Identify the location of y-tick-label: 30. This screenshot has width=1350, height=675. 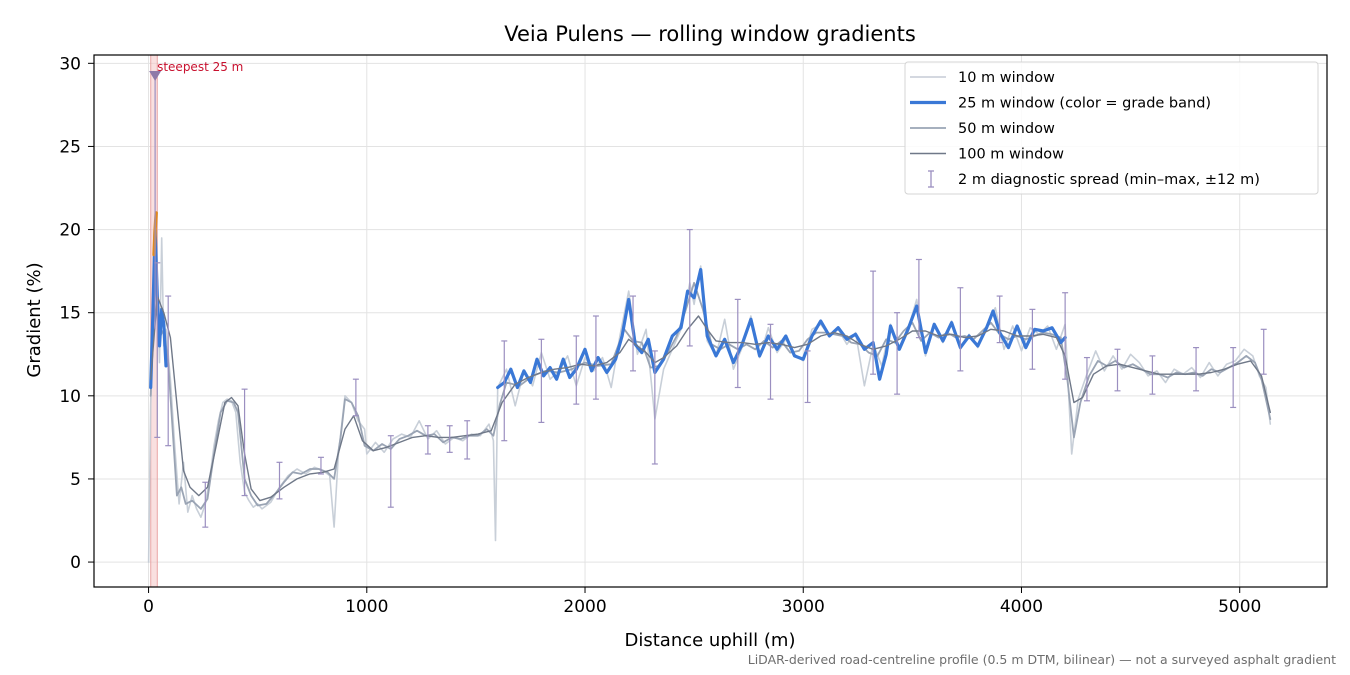
(70, 64).